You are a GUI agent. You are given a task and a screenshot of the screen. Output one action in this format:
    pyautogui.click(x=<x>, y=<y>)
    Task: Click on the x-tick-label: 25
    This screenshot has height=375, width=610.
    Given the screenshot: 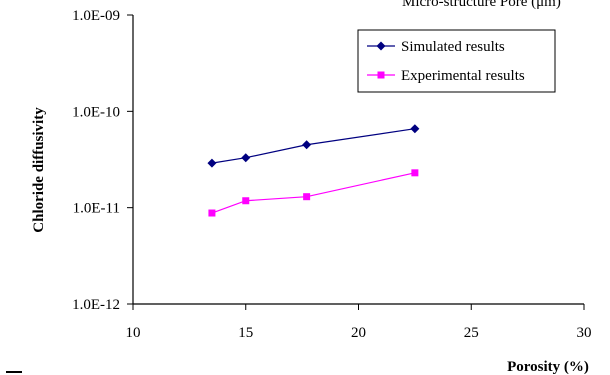 What is the action you would take?
    pyautogui.click(x=471, y=333)
    